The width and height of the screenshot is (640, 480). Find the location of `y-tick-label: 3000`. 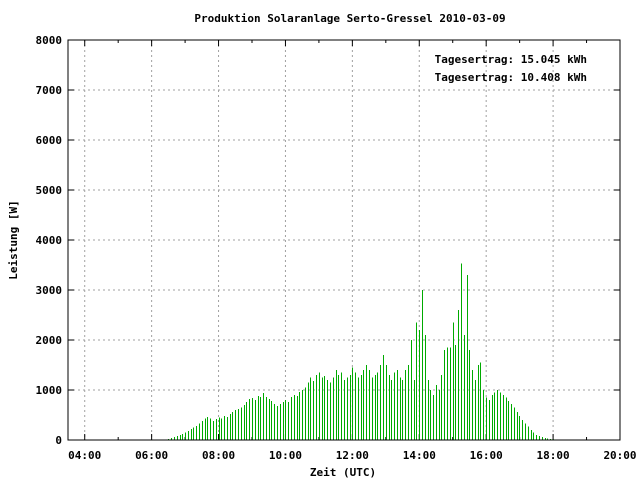

y-tick-label: 3000 is located at coordinates (49, 290).